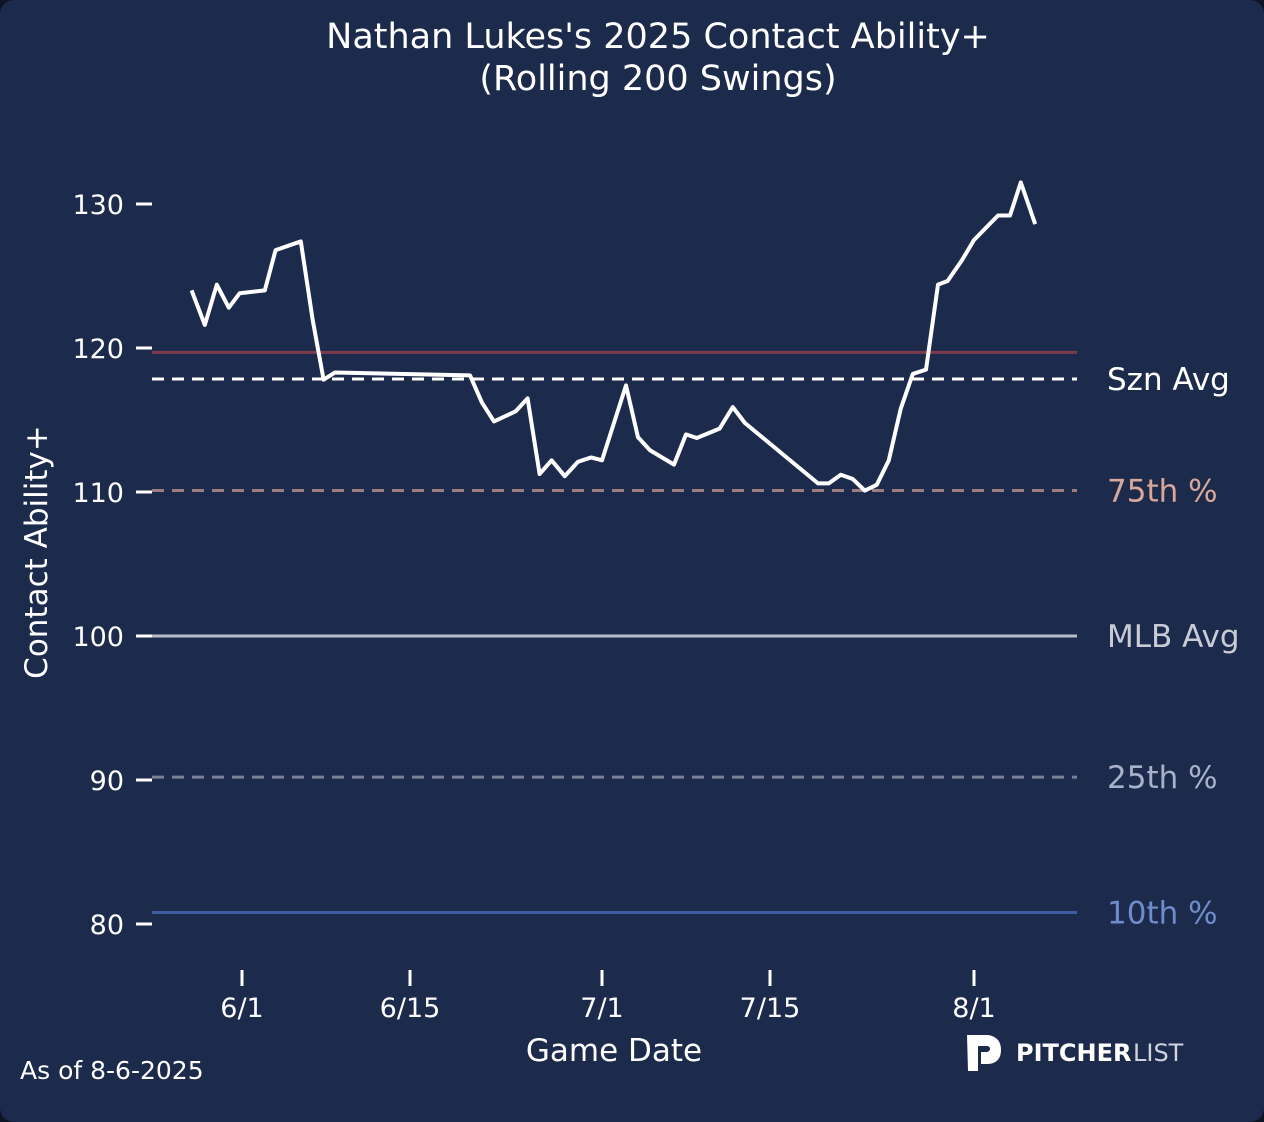 The image size is (1264, 1122). I want to click on y-axis-label: Contact Ability+, so click(37, 552).